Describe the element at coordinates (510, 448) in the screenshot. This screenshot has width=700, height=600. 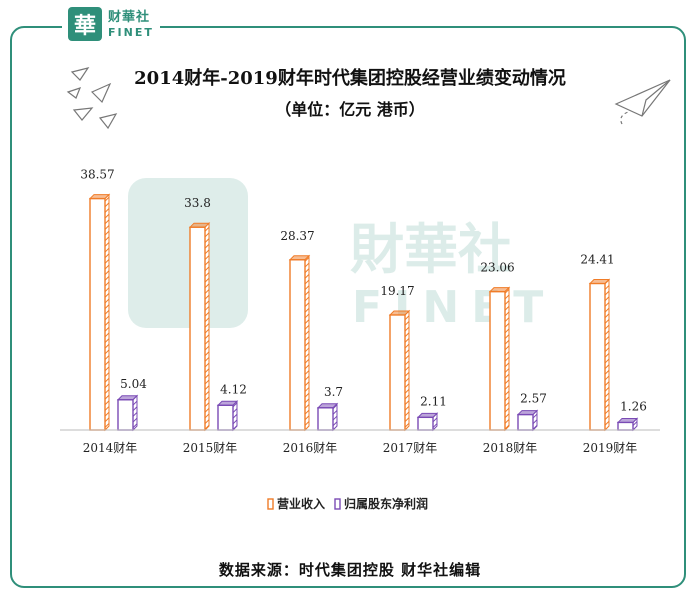
I see `x-tick-label-4: 2018财年` at that location.